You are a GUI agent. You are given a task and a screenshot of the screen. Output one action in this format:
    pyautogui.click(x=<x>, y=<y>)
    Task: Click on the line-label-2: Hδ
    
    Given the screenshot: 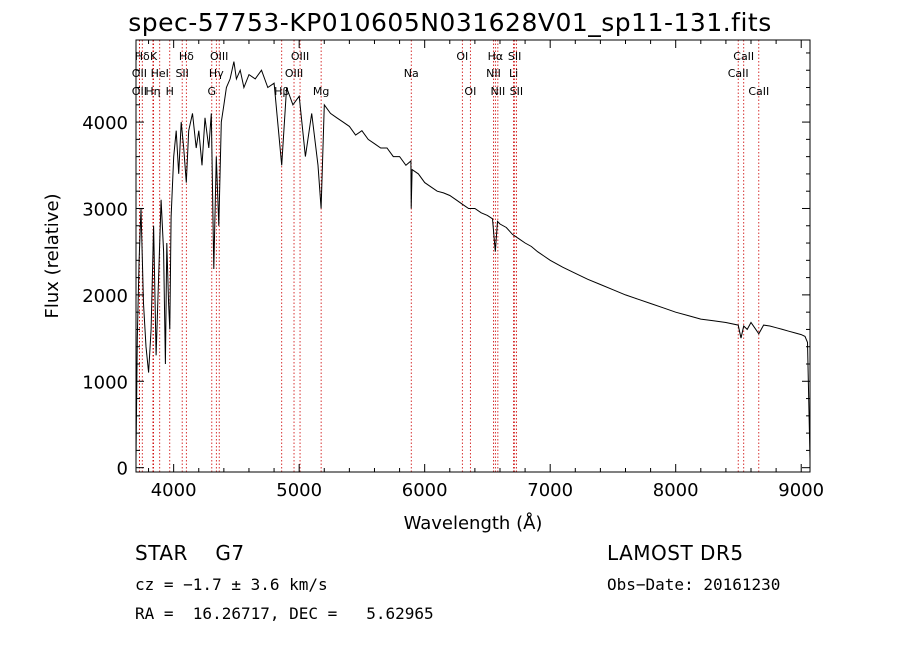 What is the action you would take?
    pyautogui.click(x=186, y=56)
    